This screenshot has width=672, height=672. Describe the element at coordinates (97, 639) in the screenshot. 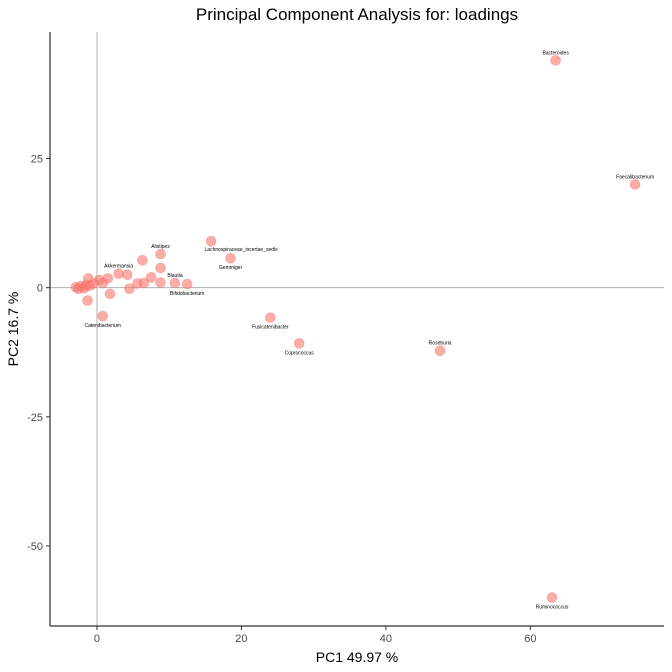

I see `x-tick-label: 0` at that location.